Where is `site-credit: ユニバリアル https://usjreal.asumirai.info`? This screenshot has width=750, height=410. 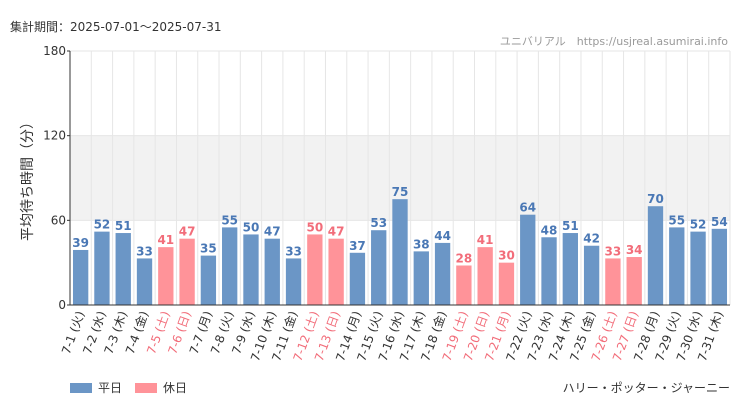
site-credit: ユニバリアル https://usjreal.asumirai.info is located at coordinates (613, 41).